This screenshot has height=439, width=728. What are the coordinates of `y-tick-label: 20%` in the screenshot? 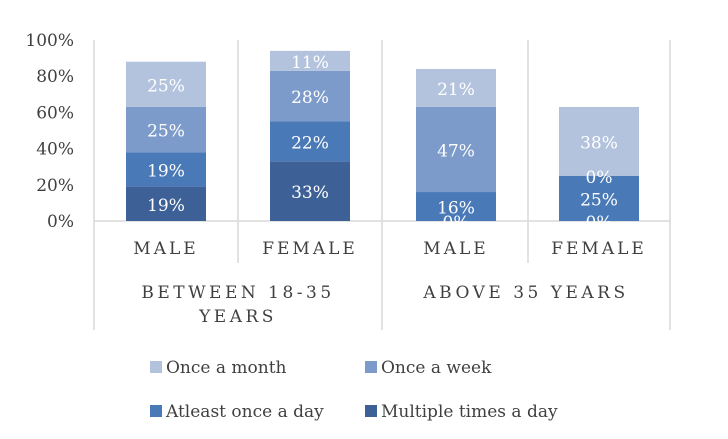 It's located at (55, 186).